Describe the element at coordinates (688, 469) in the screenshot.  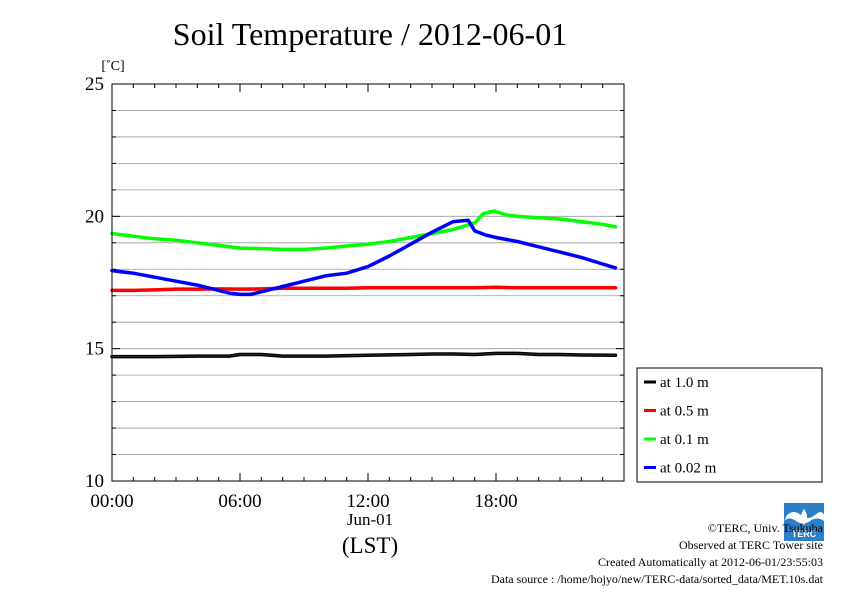
I see `legend-label: at 0.02 m` at that location.